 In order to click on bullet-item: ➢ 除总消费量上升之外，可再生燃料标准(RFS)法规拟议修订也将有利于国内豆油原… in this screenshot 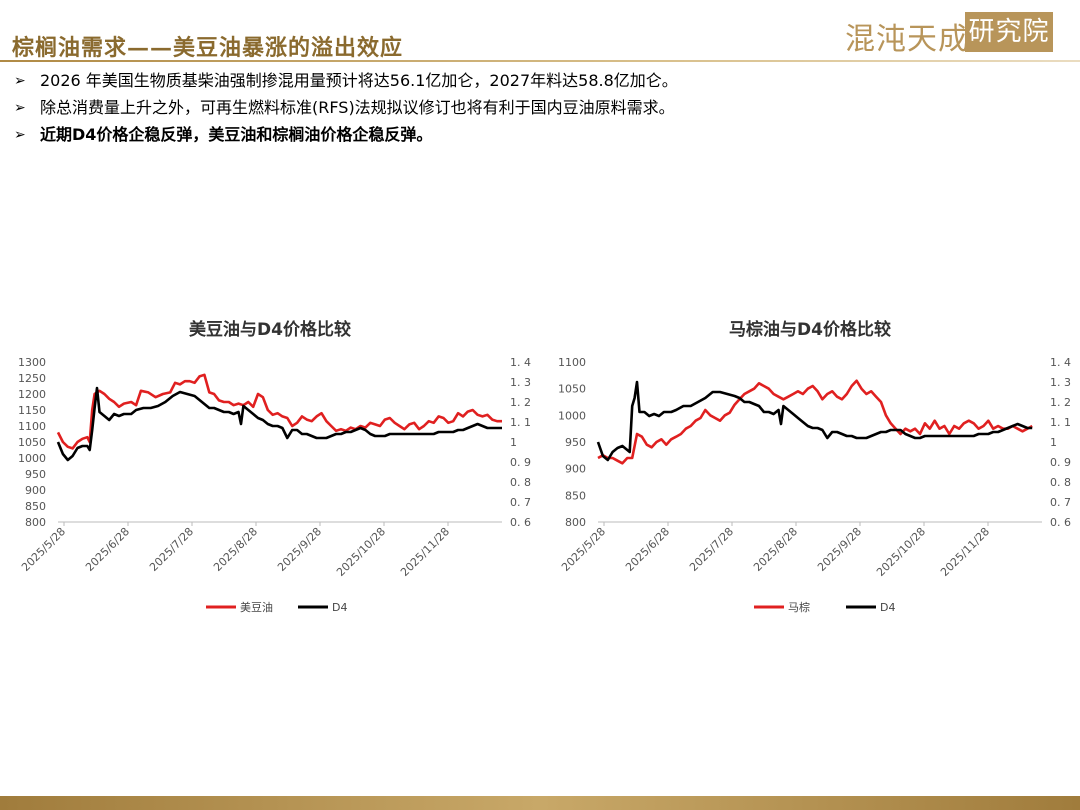, I will do `click(539, 110)`.